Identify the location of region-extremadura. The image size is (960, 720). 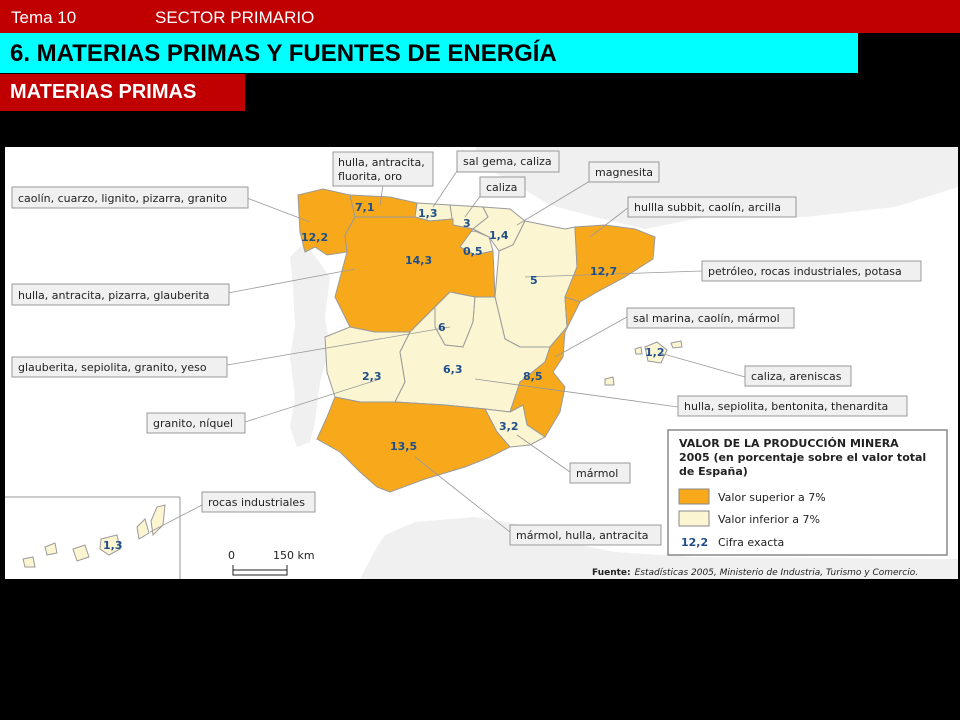
(367, 364).